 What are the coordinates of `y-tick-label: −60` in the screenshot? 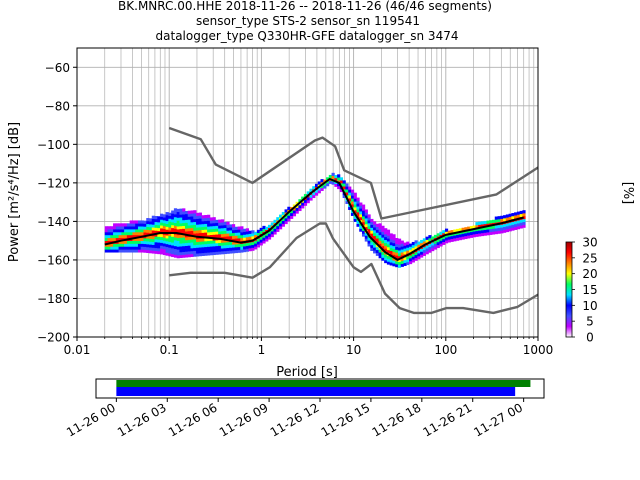 It's located at (57, 68).